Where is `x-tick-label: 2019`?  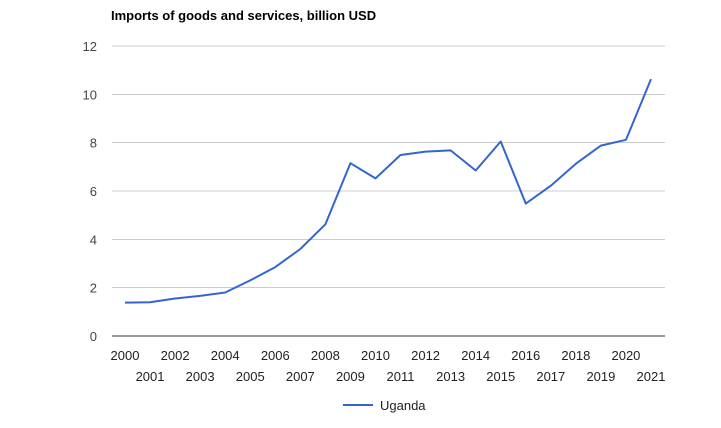
x-tick-label: 2019 is located at coordinates (600, 376).